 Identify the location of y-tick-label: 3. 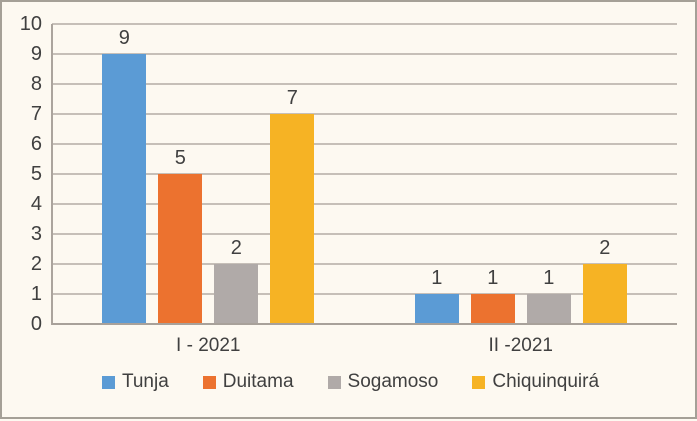
(36, 234).